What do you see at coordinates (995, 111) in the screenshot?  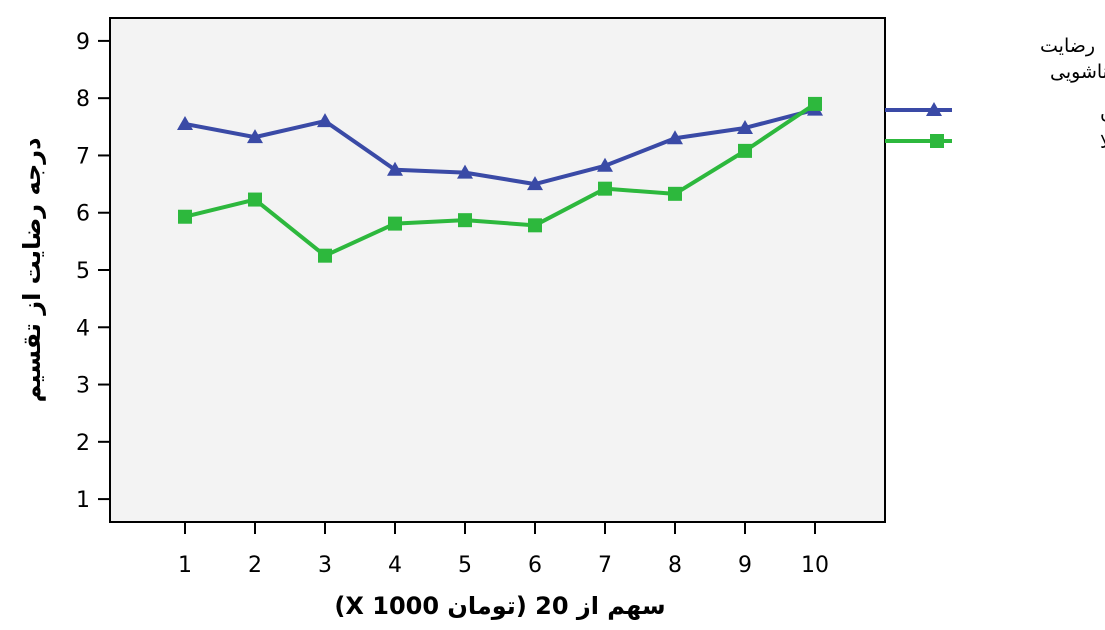 I see `legend-item: رضایت پایین` at bounding box center [995, 111].